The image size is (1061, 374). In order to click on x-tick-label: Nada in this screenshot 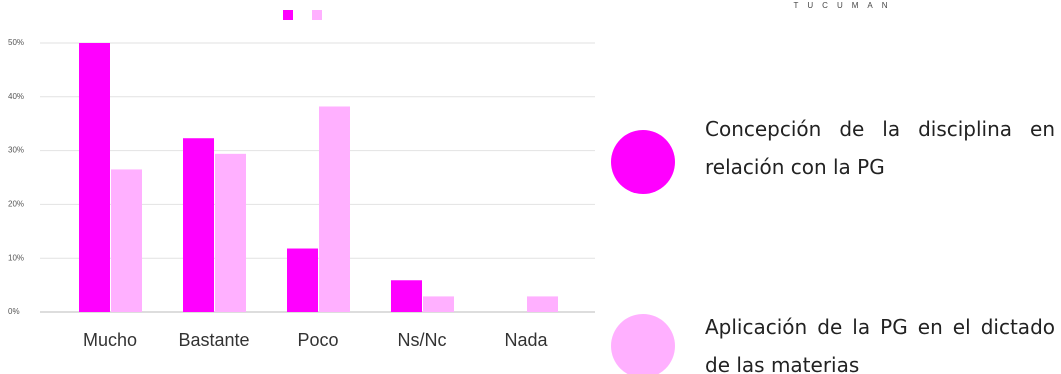, I will do `click(526, 340)`.